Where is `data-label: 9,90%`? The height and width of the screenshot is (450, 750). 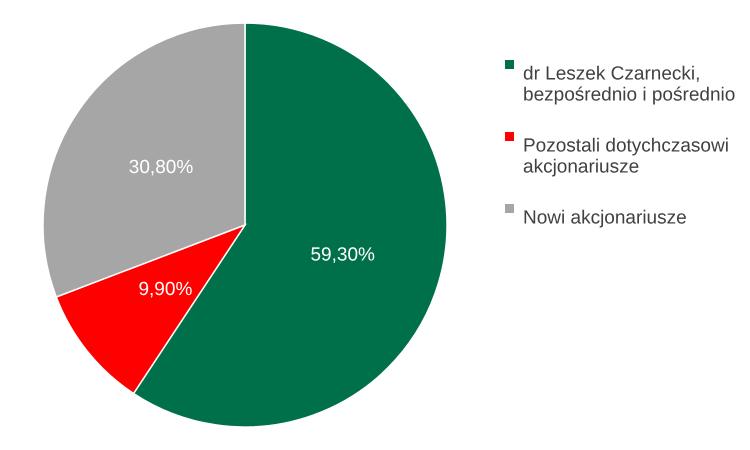
data-label: 9,90% is located at coordinates (165, 289).